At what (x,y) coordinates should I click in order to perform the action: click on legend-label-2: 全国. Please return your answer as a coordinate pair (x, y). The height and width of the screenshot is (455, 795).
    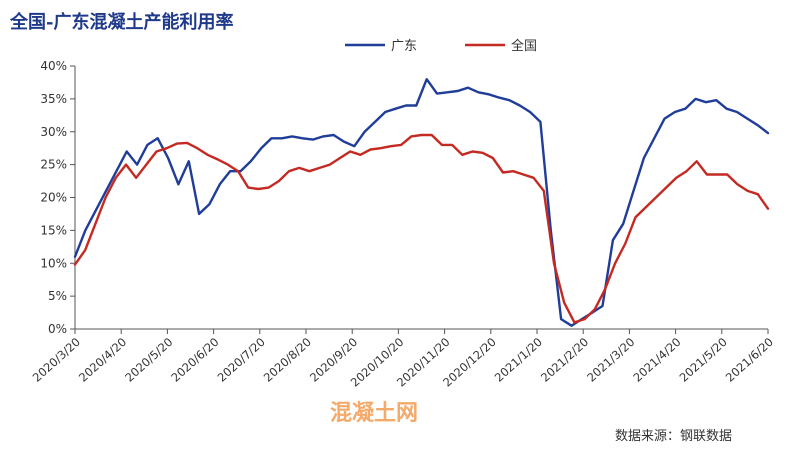
    Looking at the image, I should click on (524, 46).